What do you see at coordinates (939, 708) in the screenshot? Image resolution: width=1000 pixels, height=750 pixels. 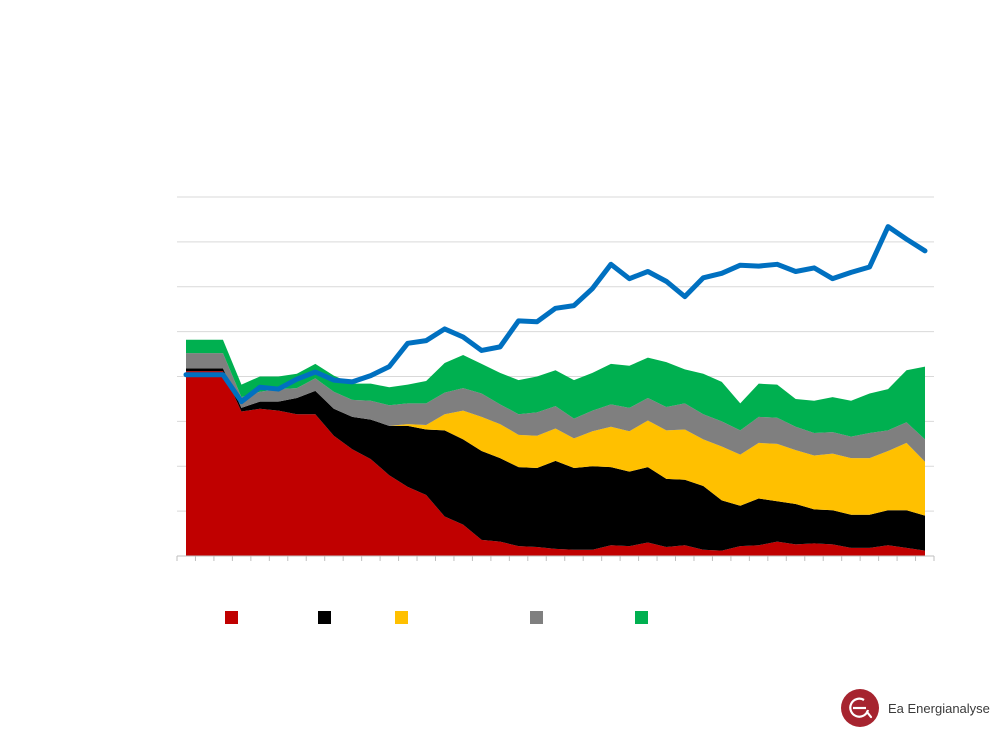 I see `brand-name: Ea Energianalyse` at bounding box center [939, 708].